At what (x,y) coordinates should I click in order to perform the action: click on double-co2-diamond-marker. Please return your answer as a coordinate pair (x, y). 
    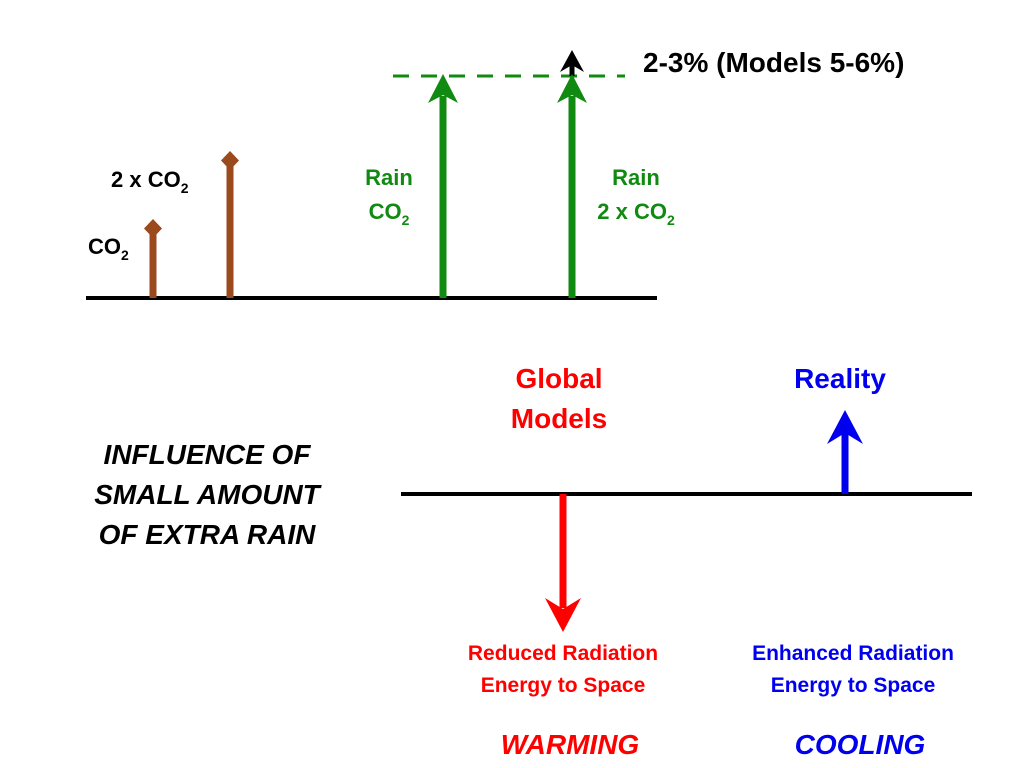
    Looking at the image, I should click on (230, 160).